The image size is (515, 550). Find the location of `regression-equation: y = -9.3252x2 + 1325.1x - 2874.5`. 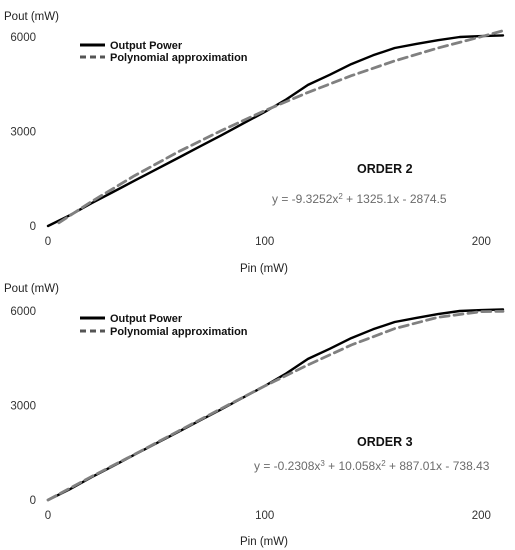

regression-equation: y = -9.3252x2 + 1325.1x - 2874.5 is located at coordinates (359, 199).